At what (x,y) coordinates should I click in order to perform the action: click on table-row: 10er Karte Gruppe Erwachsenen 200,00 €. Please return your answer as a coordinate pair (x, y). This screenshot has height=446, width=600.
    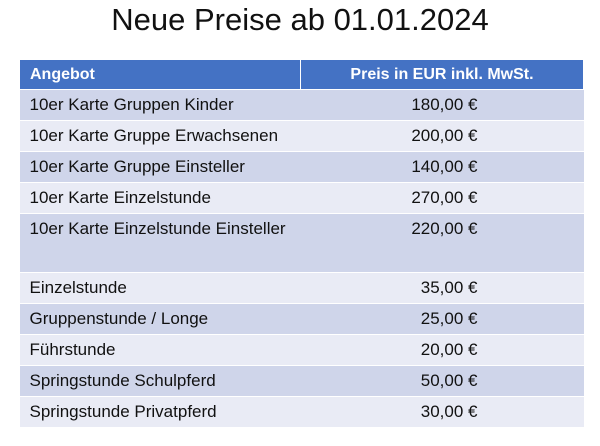
    Looking at the image, I should click on (301, 136).